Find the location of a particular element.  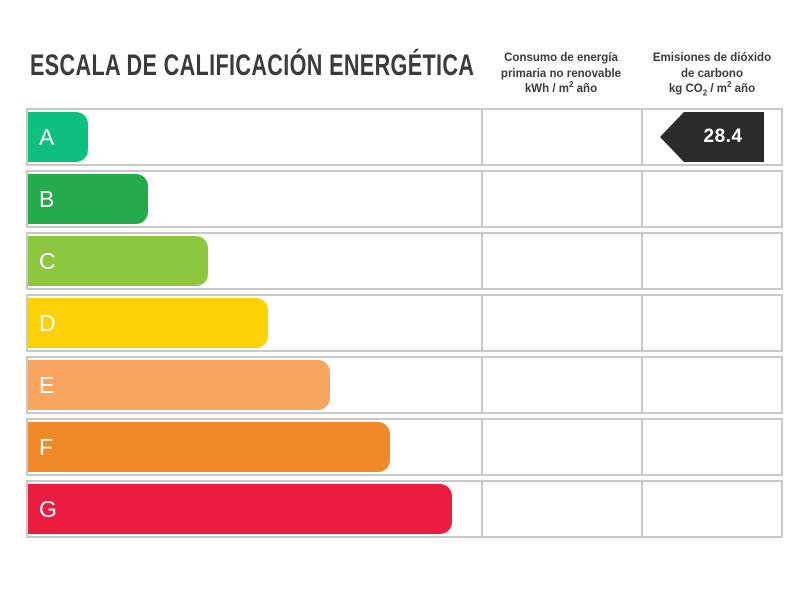

rating-row: A 28.4 is located at coordinates (404, 137).